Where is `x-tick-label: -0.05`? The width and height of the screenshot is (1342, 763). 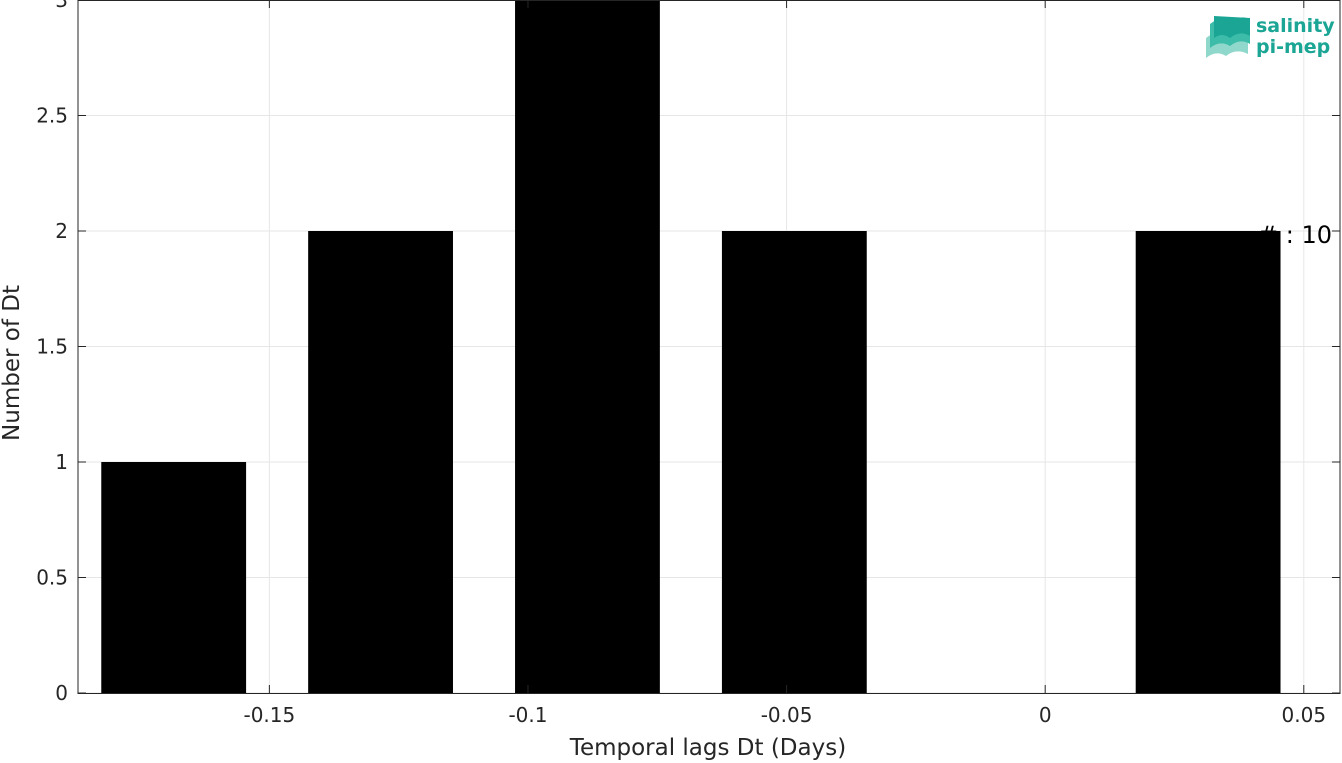 x-tick-label: -0.05 is located at coordinates (787, 715).